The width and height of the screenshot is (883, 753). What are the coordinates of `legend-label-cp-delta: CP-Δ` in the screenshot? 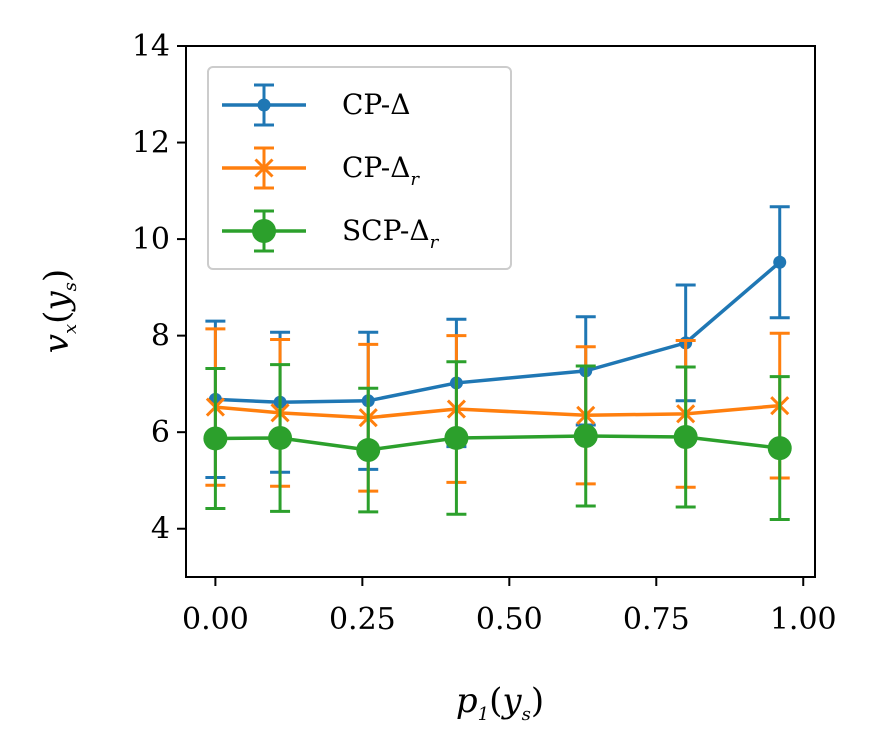 It's located at (376, 104).